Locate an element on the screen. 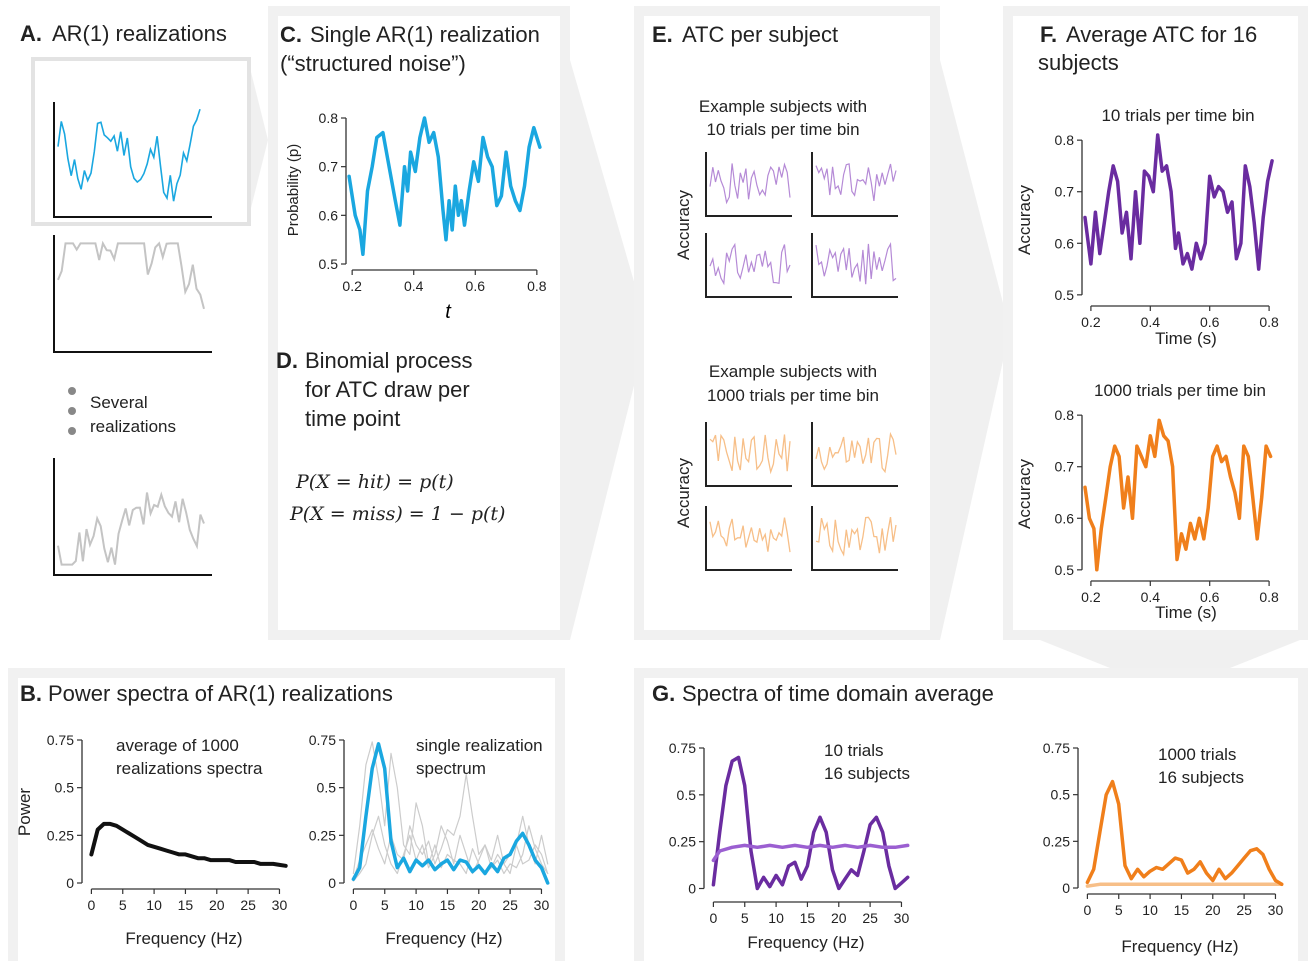 The height and width of the screenshot is (961, 1312). x-tick-label: 0.4 is located at coordinates (1151, 597).